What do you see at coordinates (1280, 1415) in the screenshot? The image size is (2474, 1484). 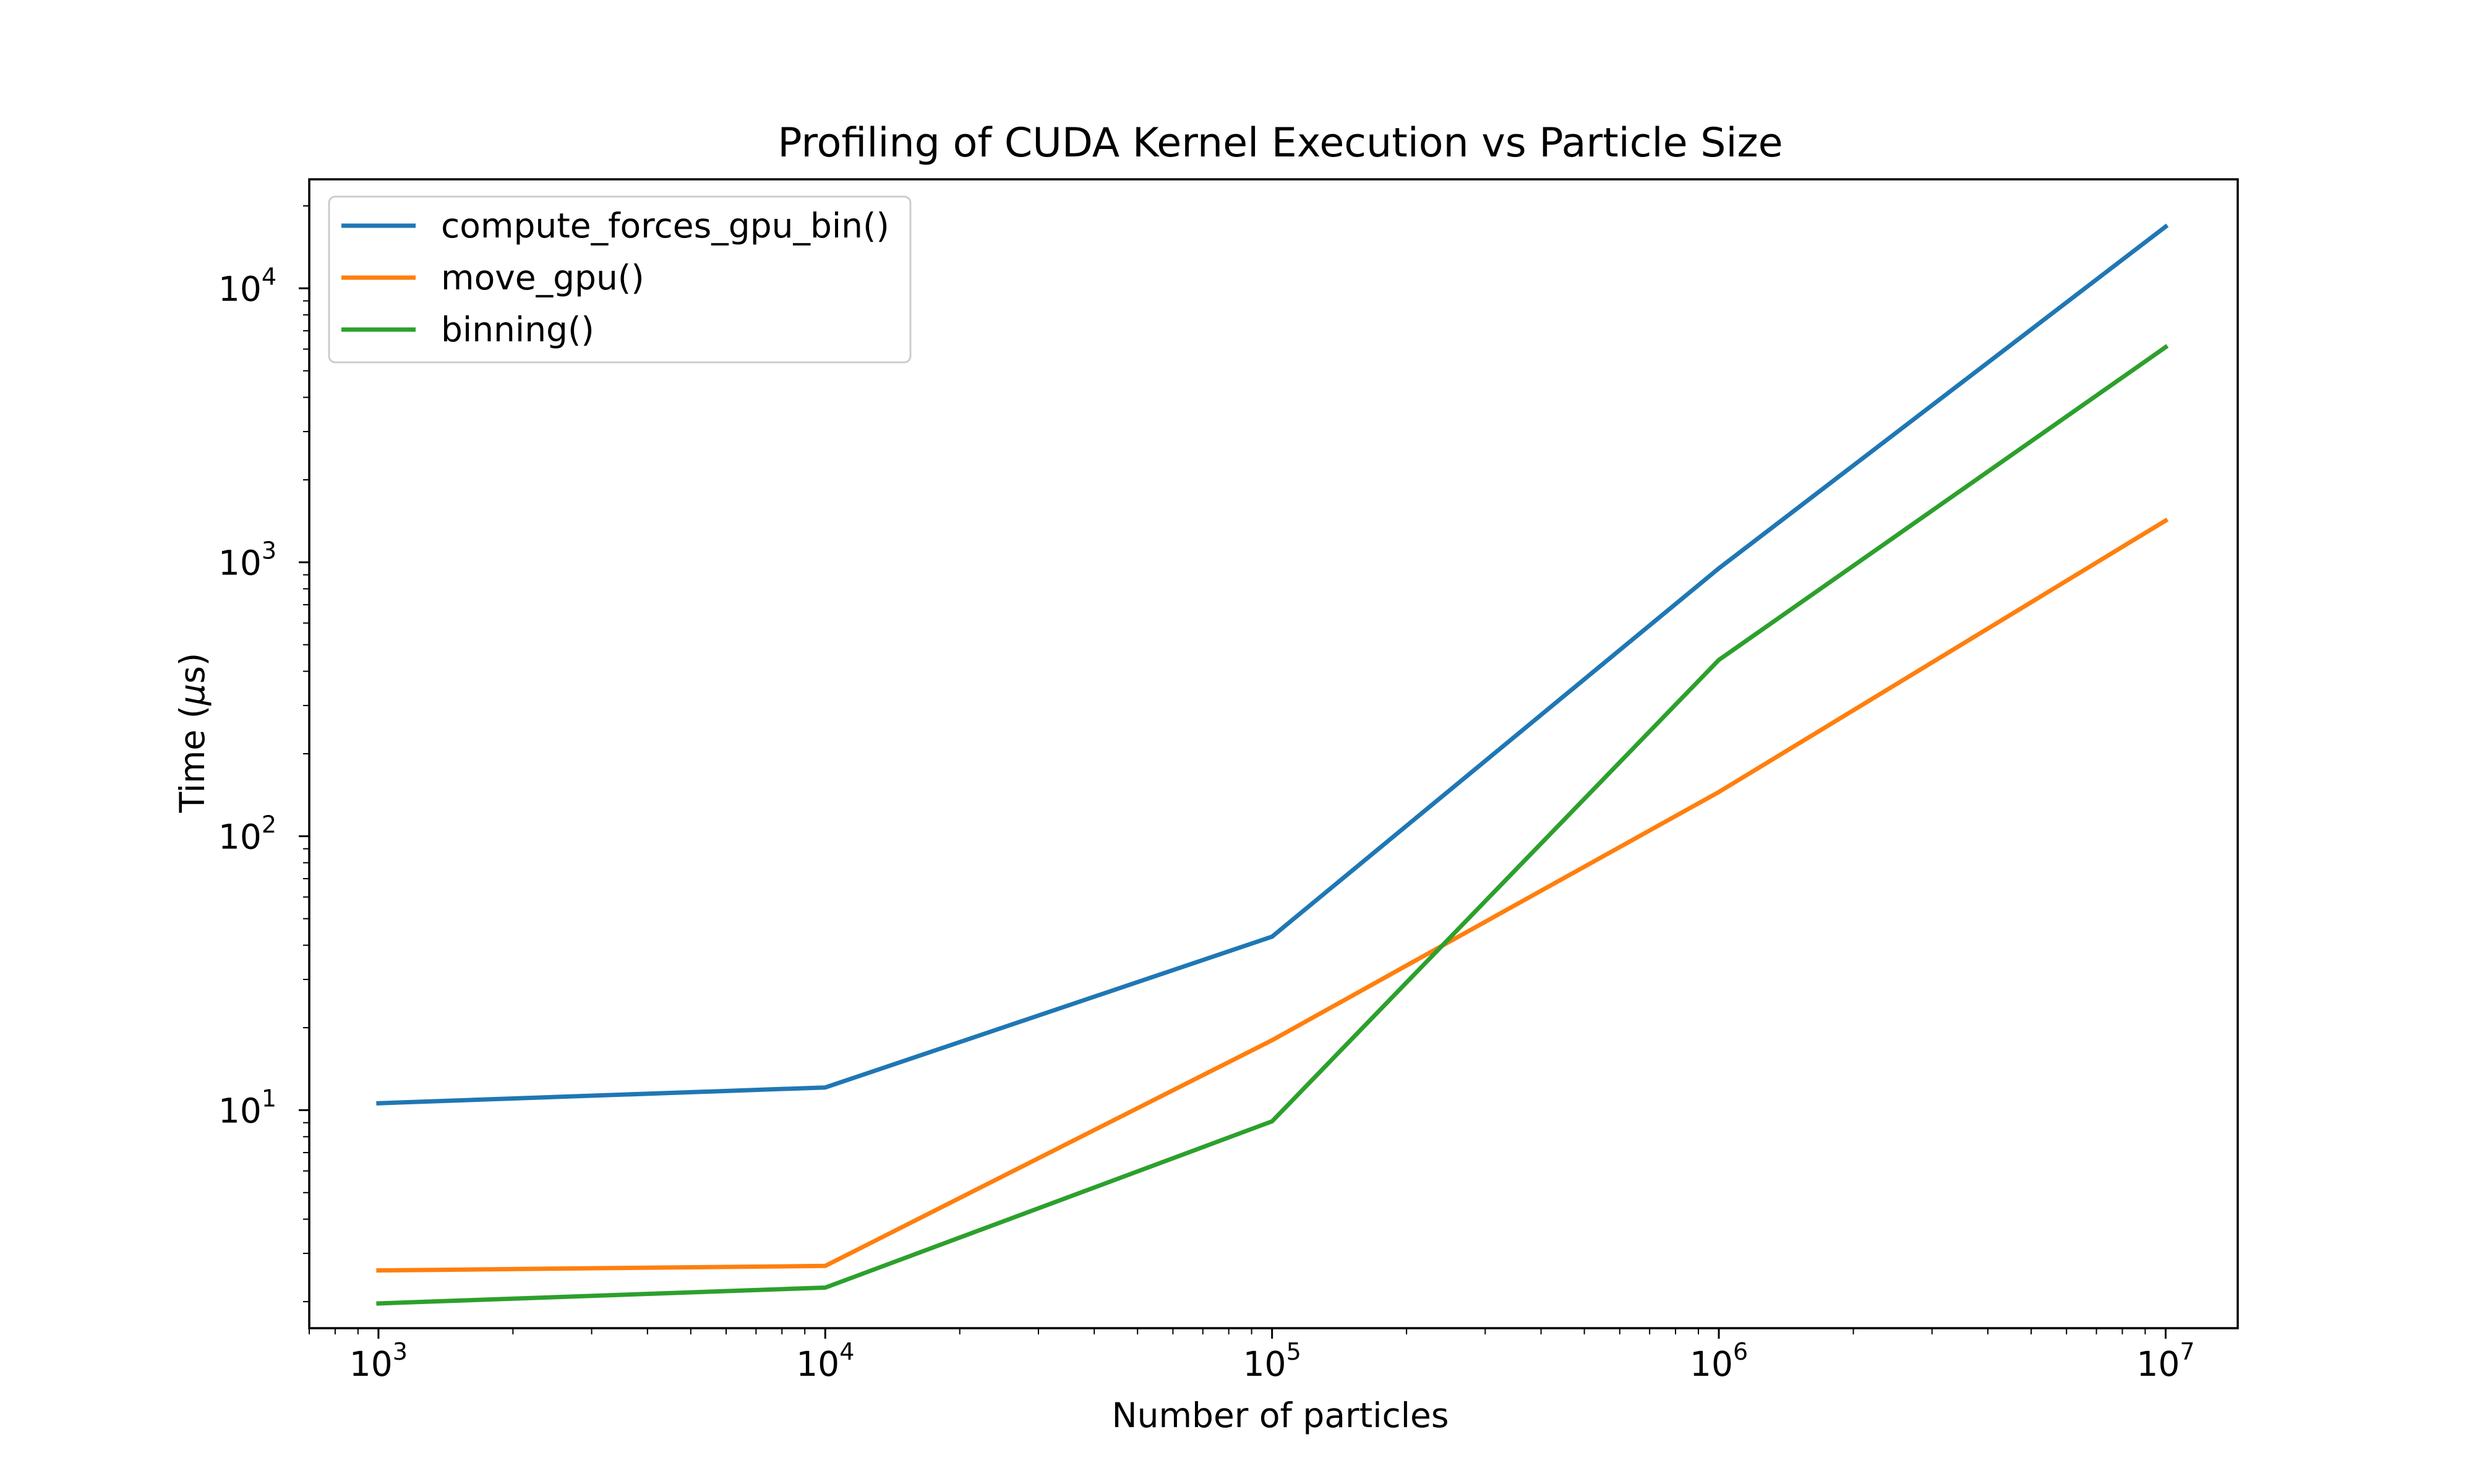 I see `x-axis-label: Number of particles` at bounding box center [1280, 1415].